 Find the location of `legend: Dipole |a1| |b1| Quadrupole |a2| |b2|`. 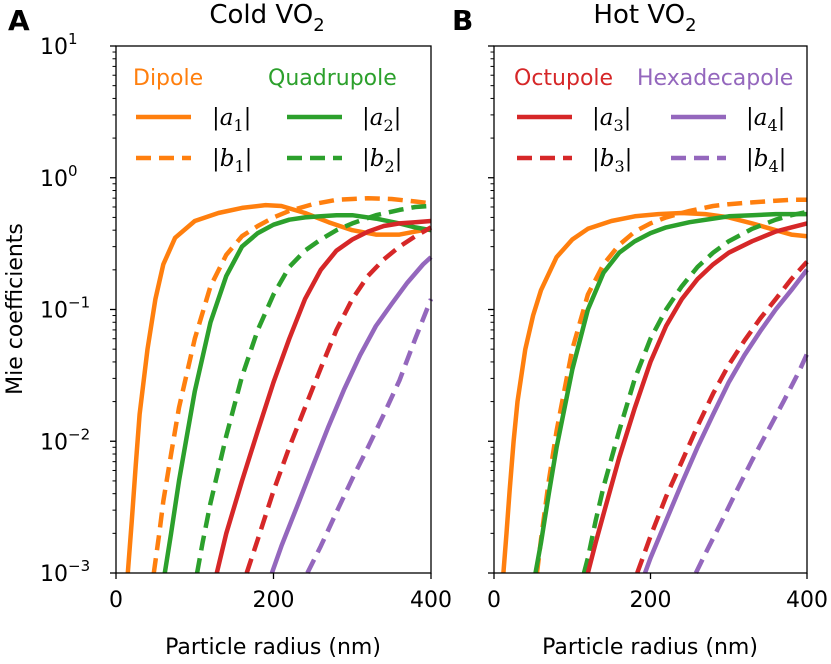

legend: Dipole |a1| |b1| Quadrupole |a2| |b2| is located at coordinates (267, 121).